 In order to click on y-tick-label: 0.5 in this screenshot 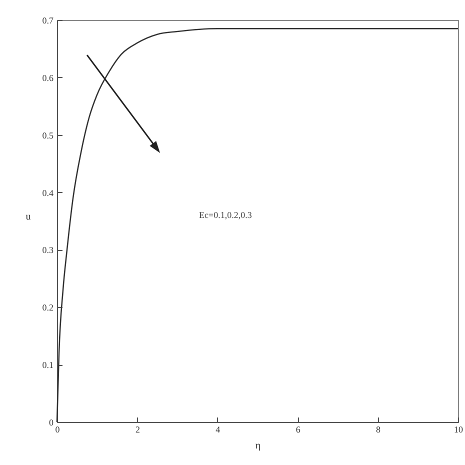, I will do `click(48, 135)`.